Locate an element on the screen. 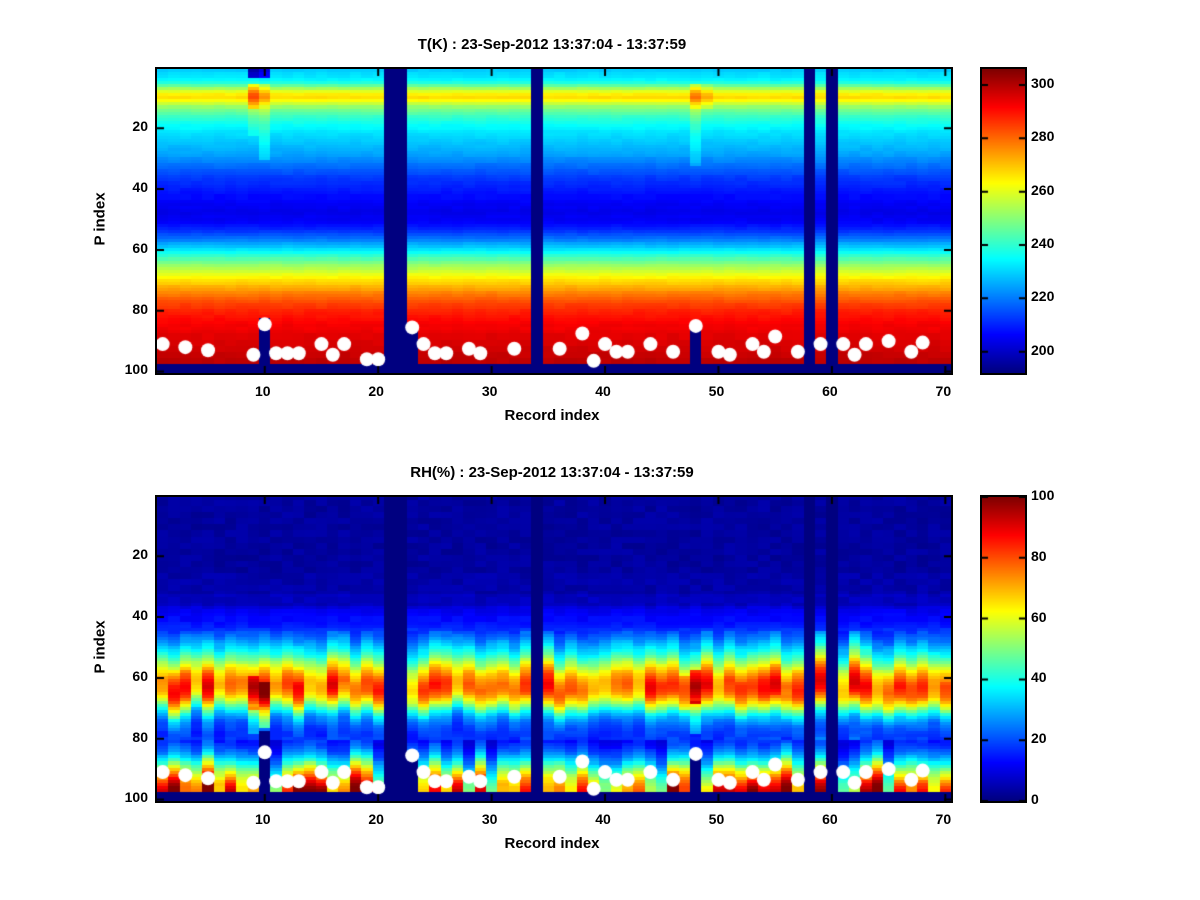 This screenshot has width=1200, height=900. colorbar-tick-label: 240 is located at coordinates (1043, 243).